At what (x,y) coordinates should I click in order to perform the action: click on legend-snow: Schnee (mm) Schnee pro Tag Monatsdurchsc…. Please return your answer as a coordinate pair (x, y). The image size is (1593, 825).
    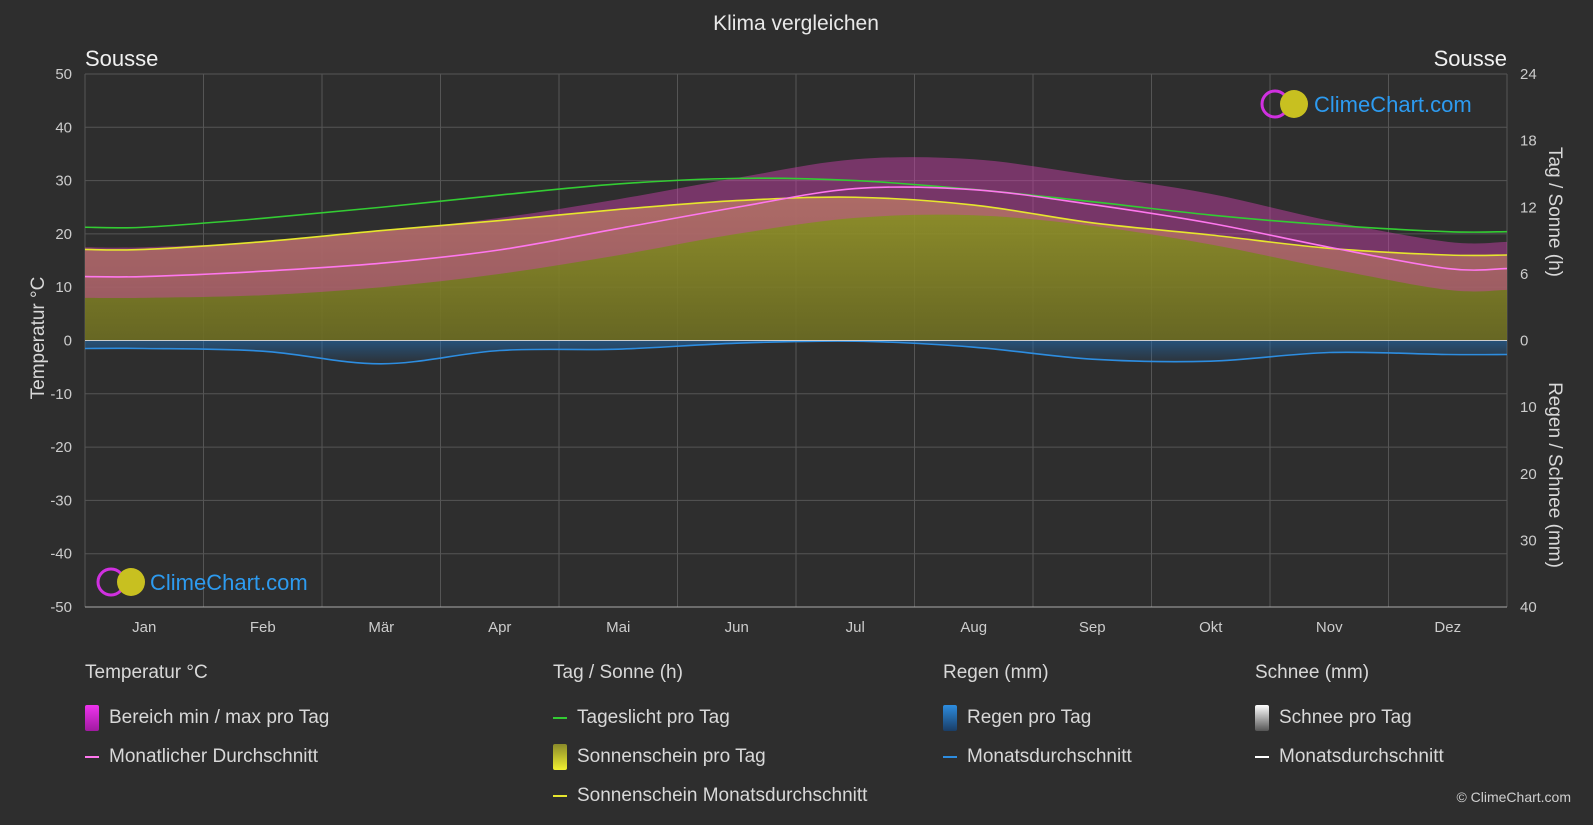
    Looking at the image, I should click on (1349, 719).